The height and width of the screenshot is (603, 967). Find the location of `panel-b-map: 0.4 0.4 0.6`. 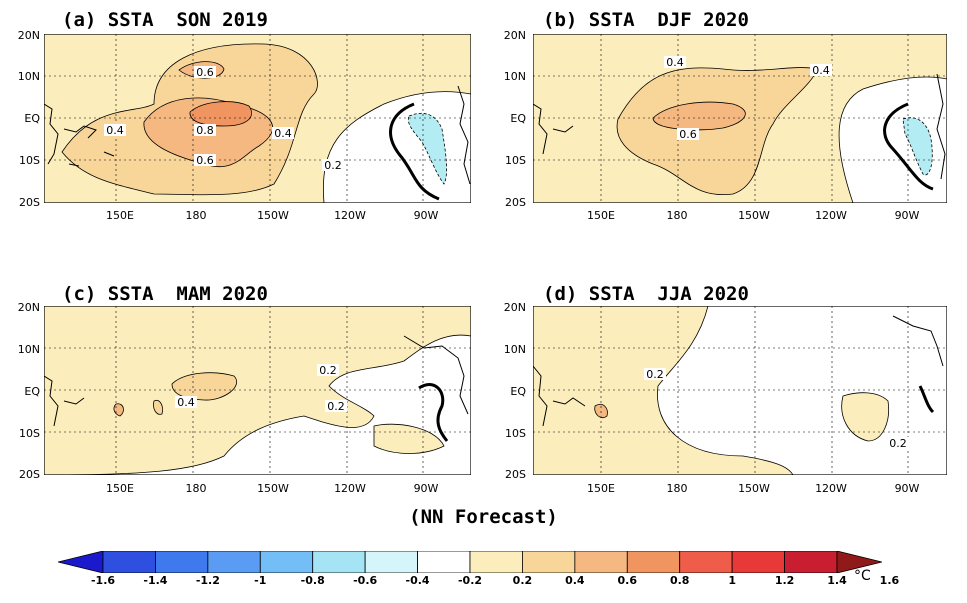

panel-b-map: 0.4 0.4 0.6 is located at coordinates (740, 118).